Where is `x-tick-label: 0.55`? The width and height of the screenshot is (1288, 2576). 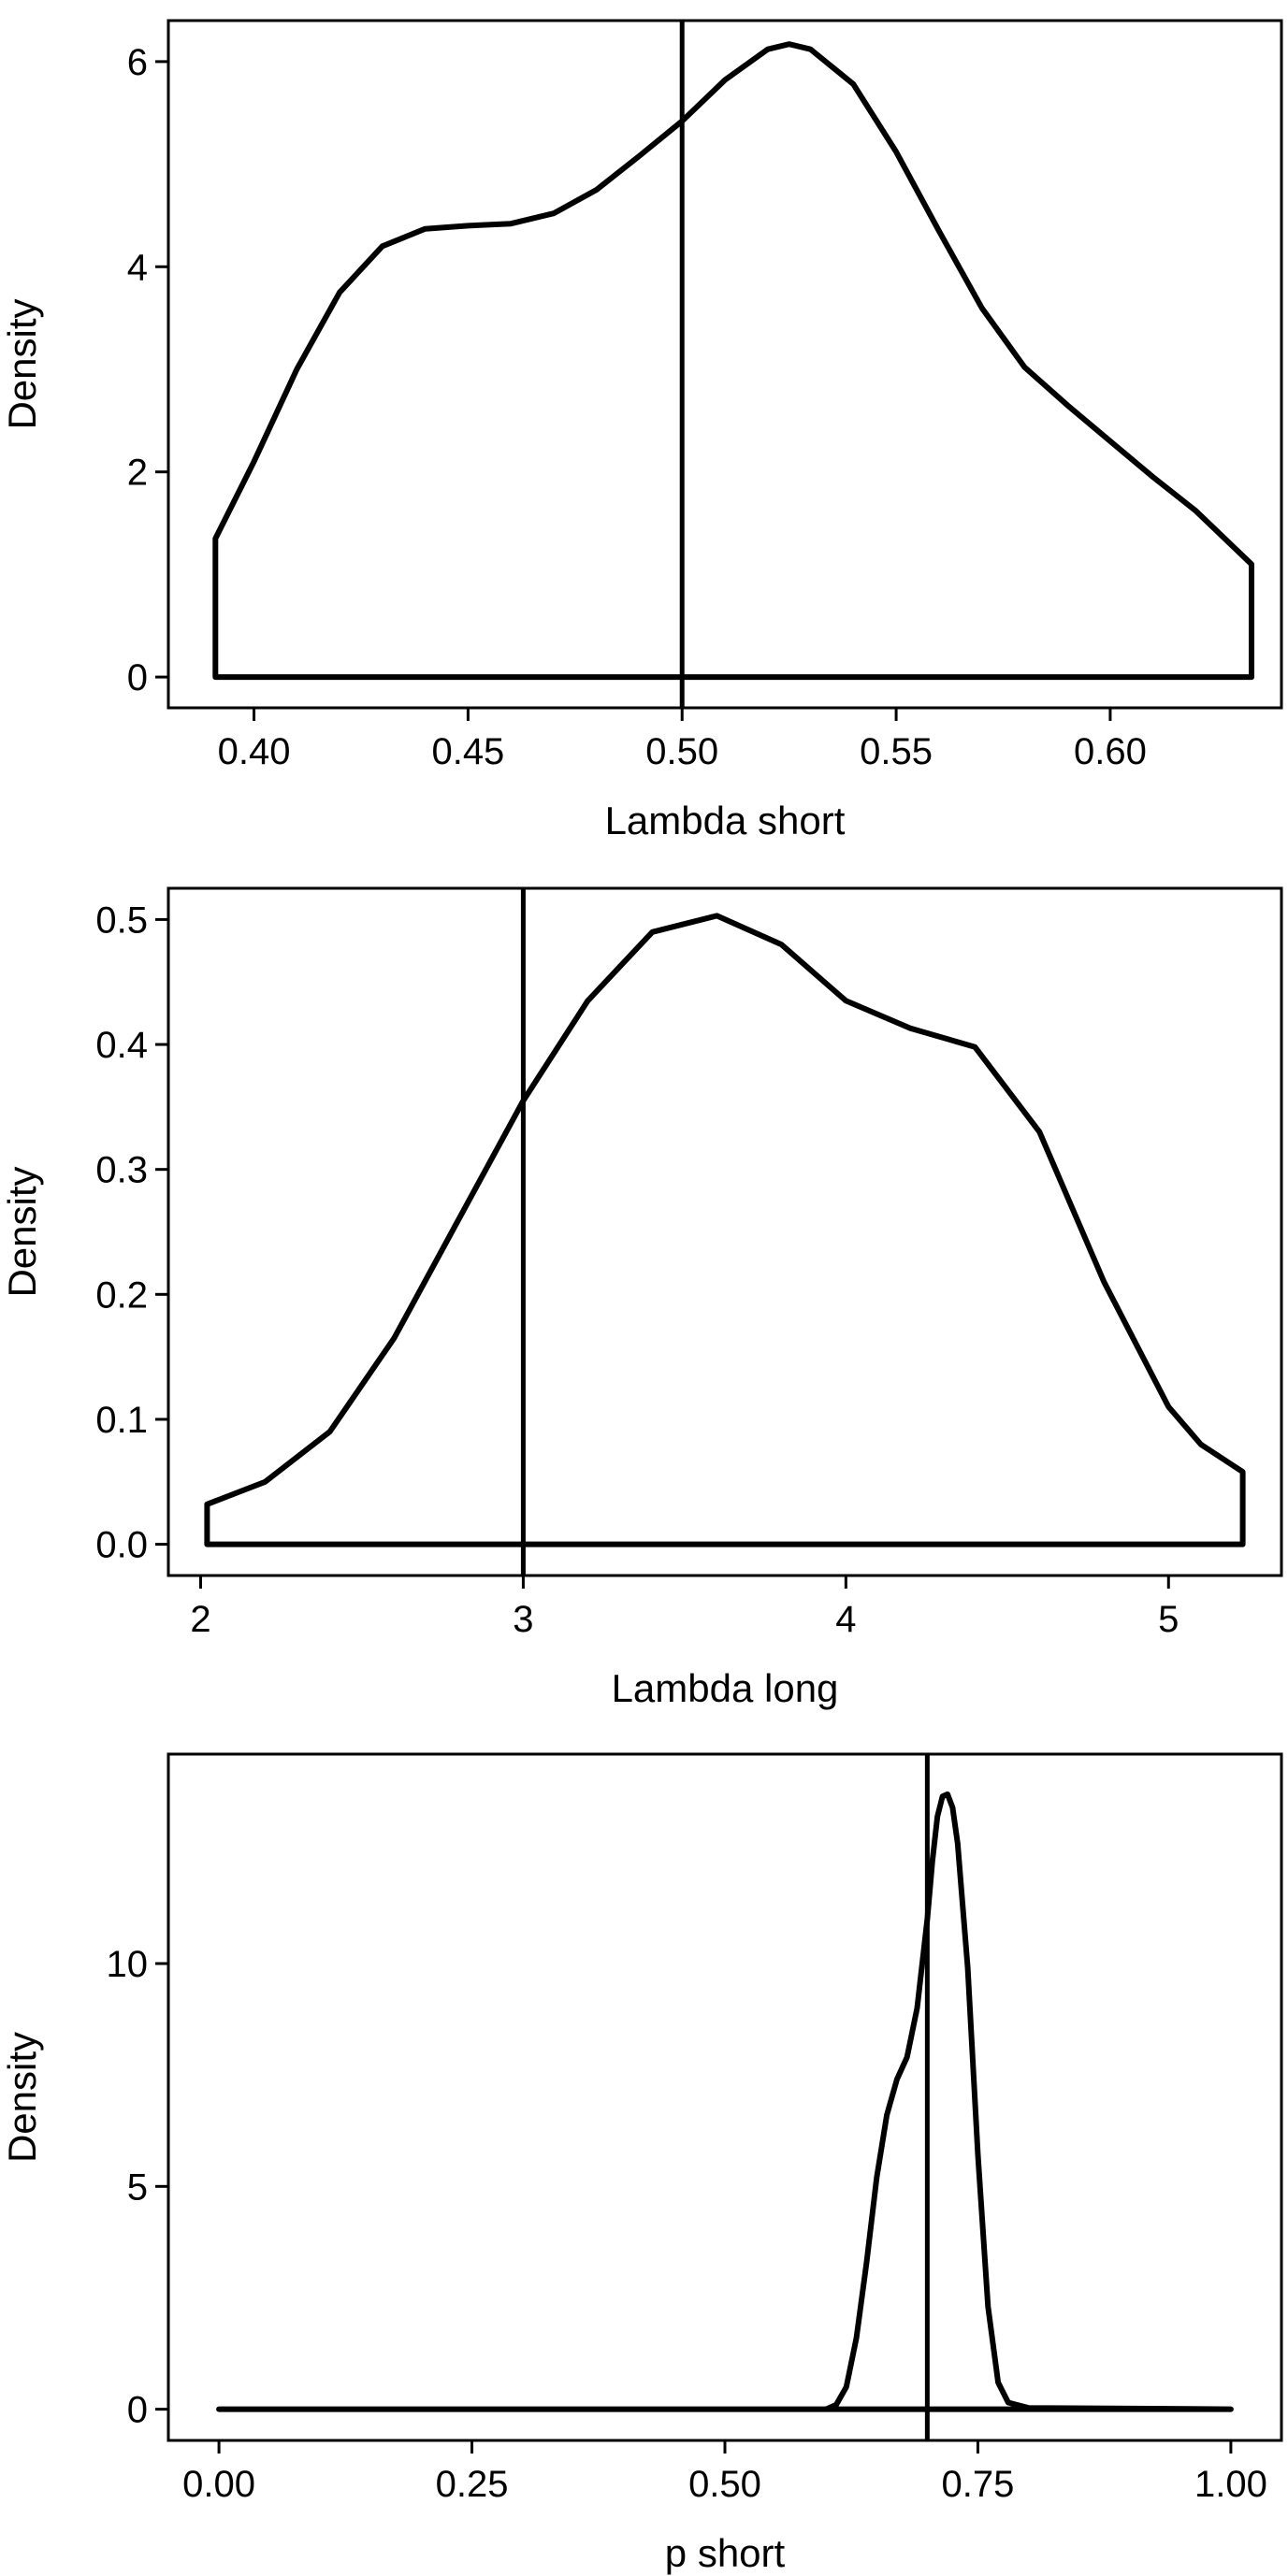
x-tick-label: 0.55 is located at coordinates (896, 752).